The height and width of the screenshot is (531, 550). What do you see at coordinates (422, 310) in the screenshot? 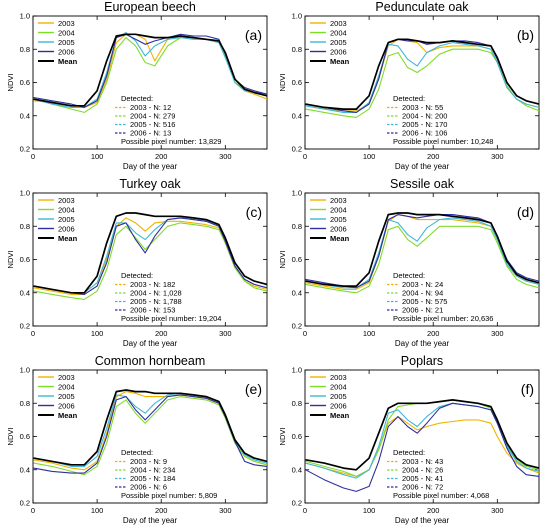
I see `detected-label: 2006 - N: 21` at bounding box center [422, 310].